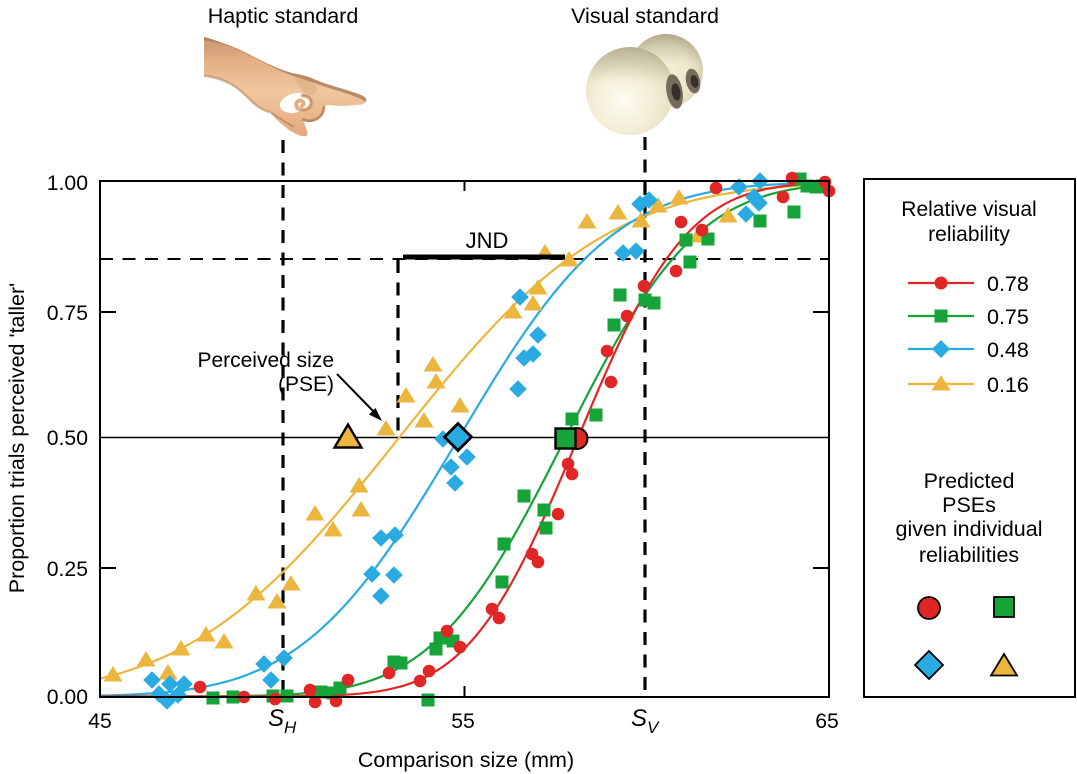 This screenshot has height=774, width=1077. Describe the element at coordinates (306, 384) in the screenshot. I see `svg-text: (PSE)` at that location.